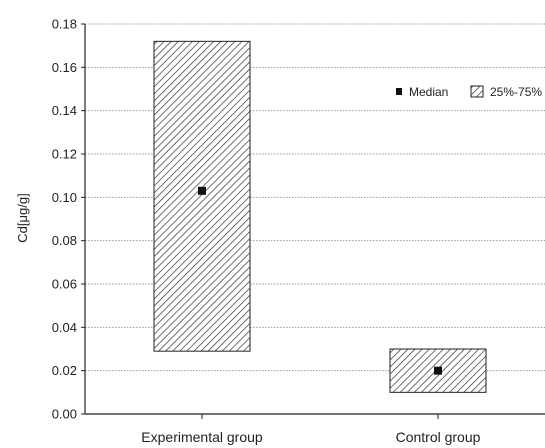 This screenshot has width=545, height=448. I want to click on y-axis-title: Cd[μg/g], so click(22, 217).